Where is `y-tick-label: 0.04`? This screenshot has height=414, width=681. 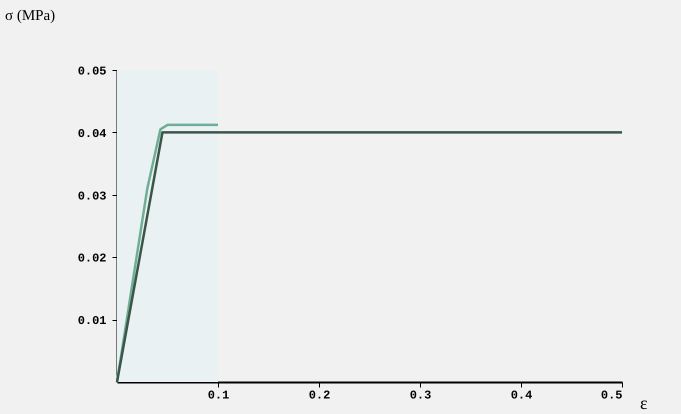 y-tick-label: 0.04 is located at coordinates (92, 133).